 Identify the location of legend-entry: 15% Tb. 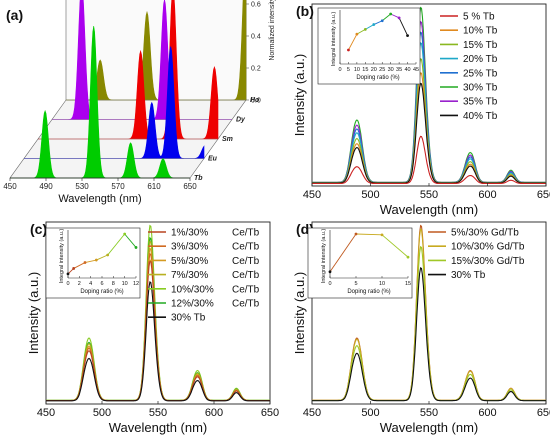
(480, 45).